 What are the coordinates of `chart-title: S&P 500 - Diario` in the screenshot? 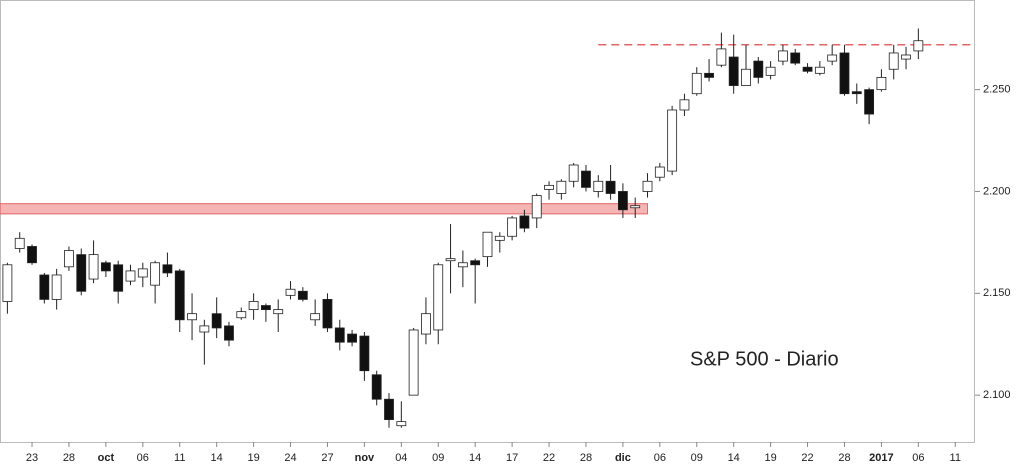 It's located at (764, 359).